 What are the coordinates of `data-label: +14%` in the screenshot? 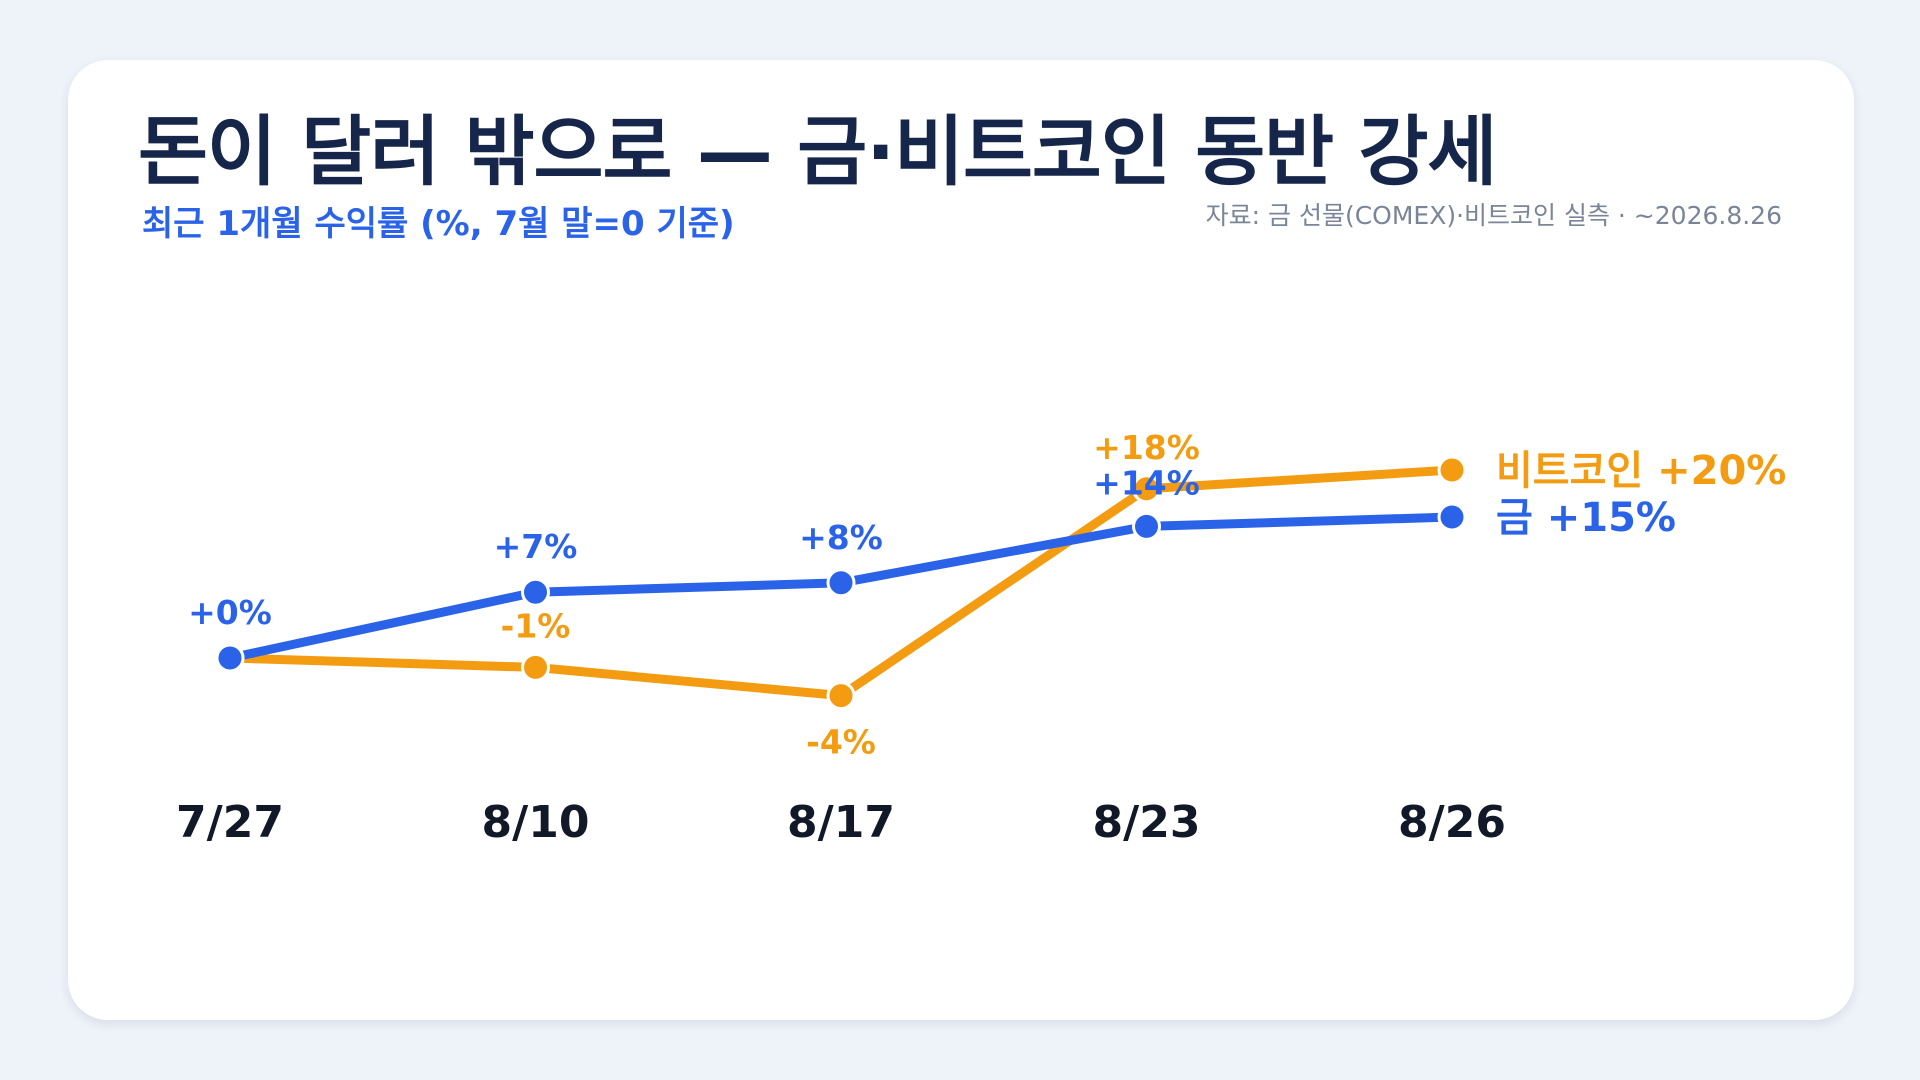 It's located at (1146, 482).